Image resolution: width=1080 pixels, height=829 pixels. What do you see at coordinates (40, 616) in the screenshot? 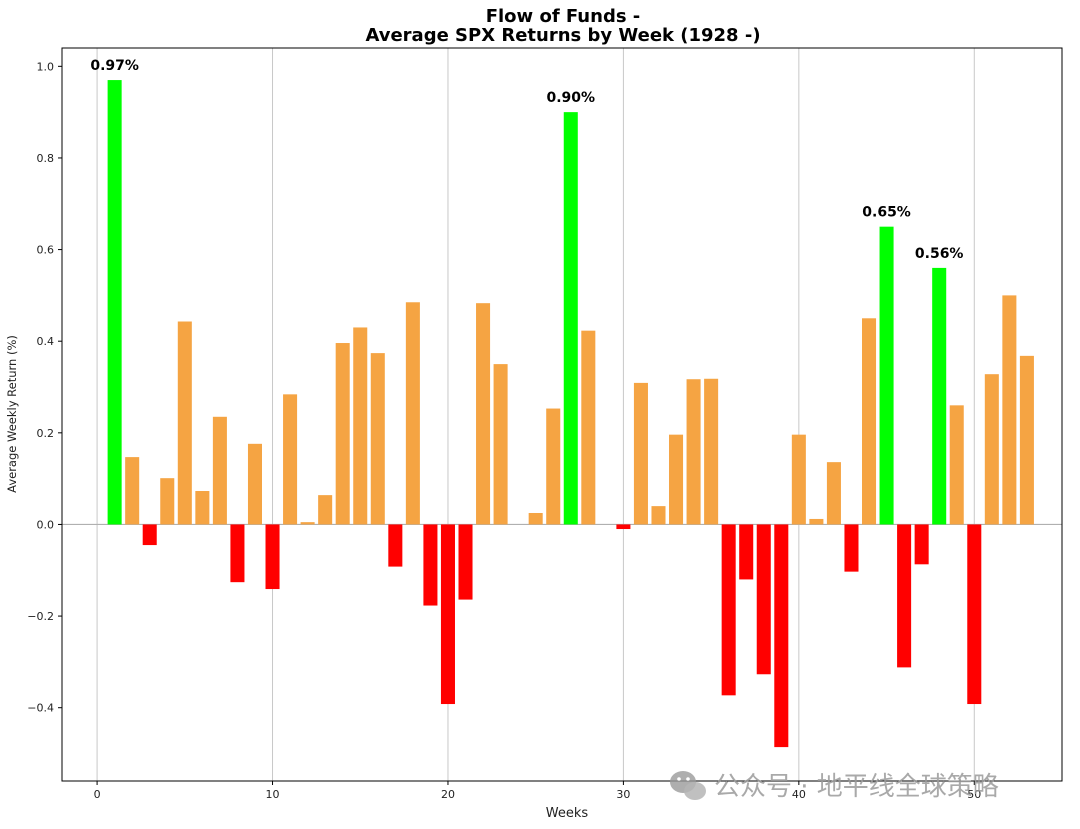
I see `y-tick-label: −0.2` at bounding box center [40, 616].